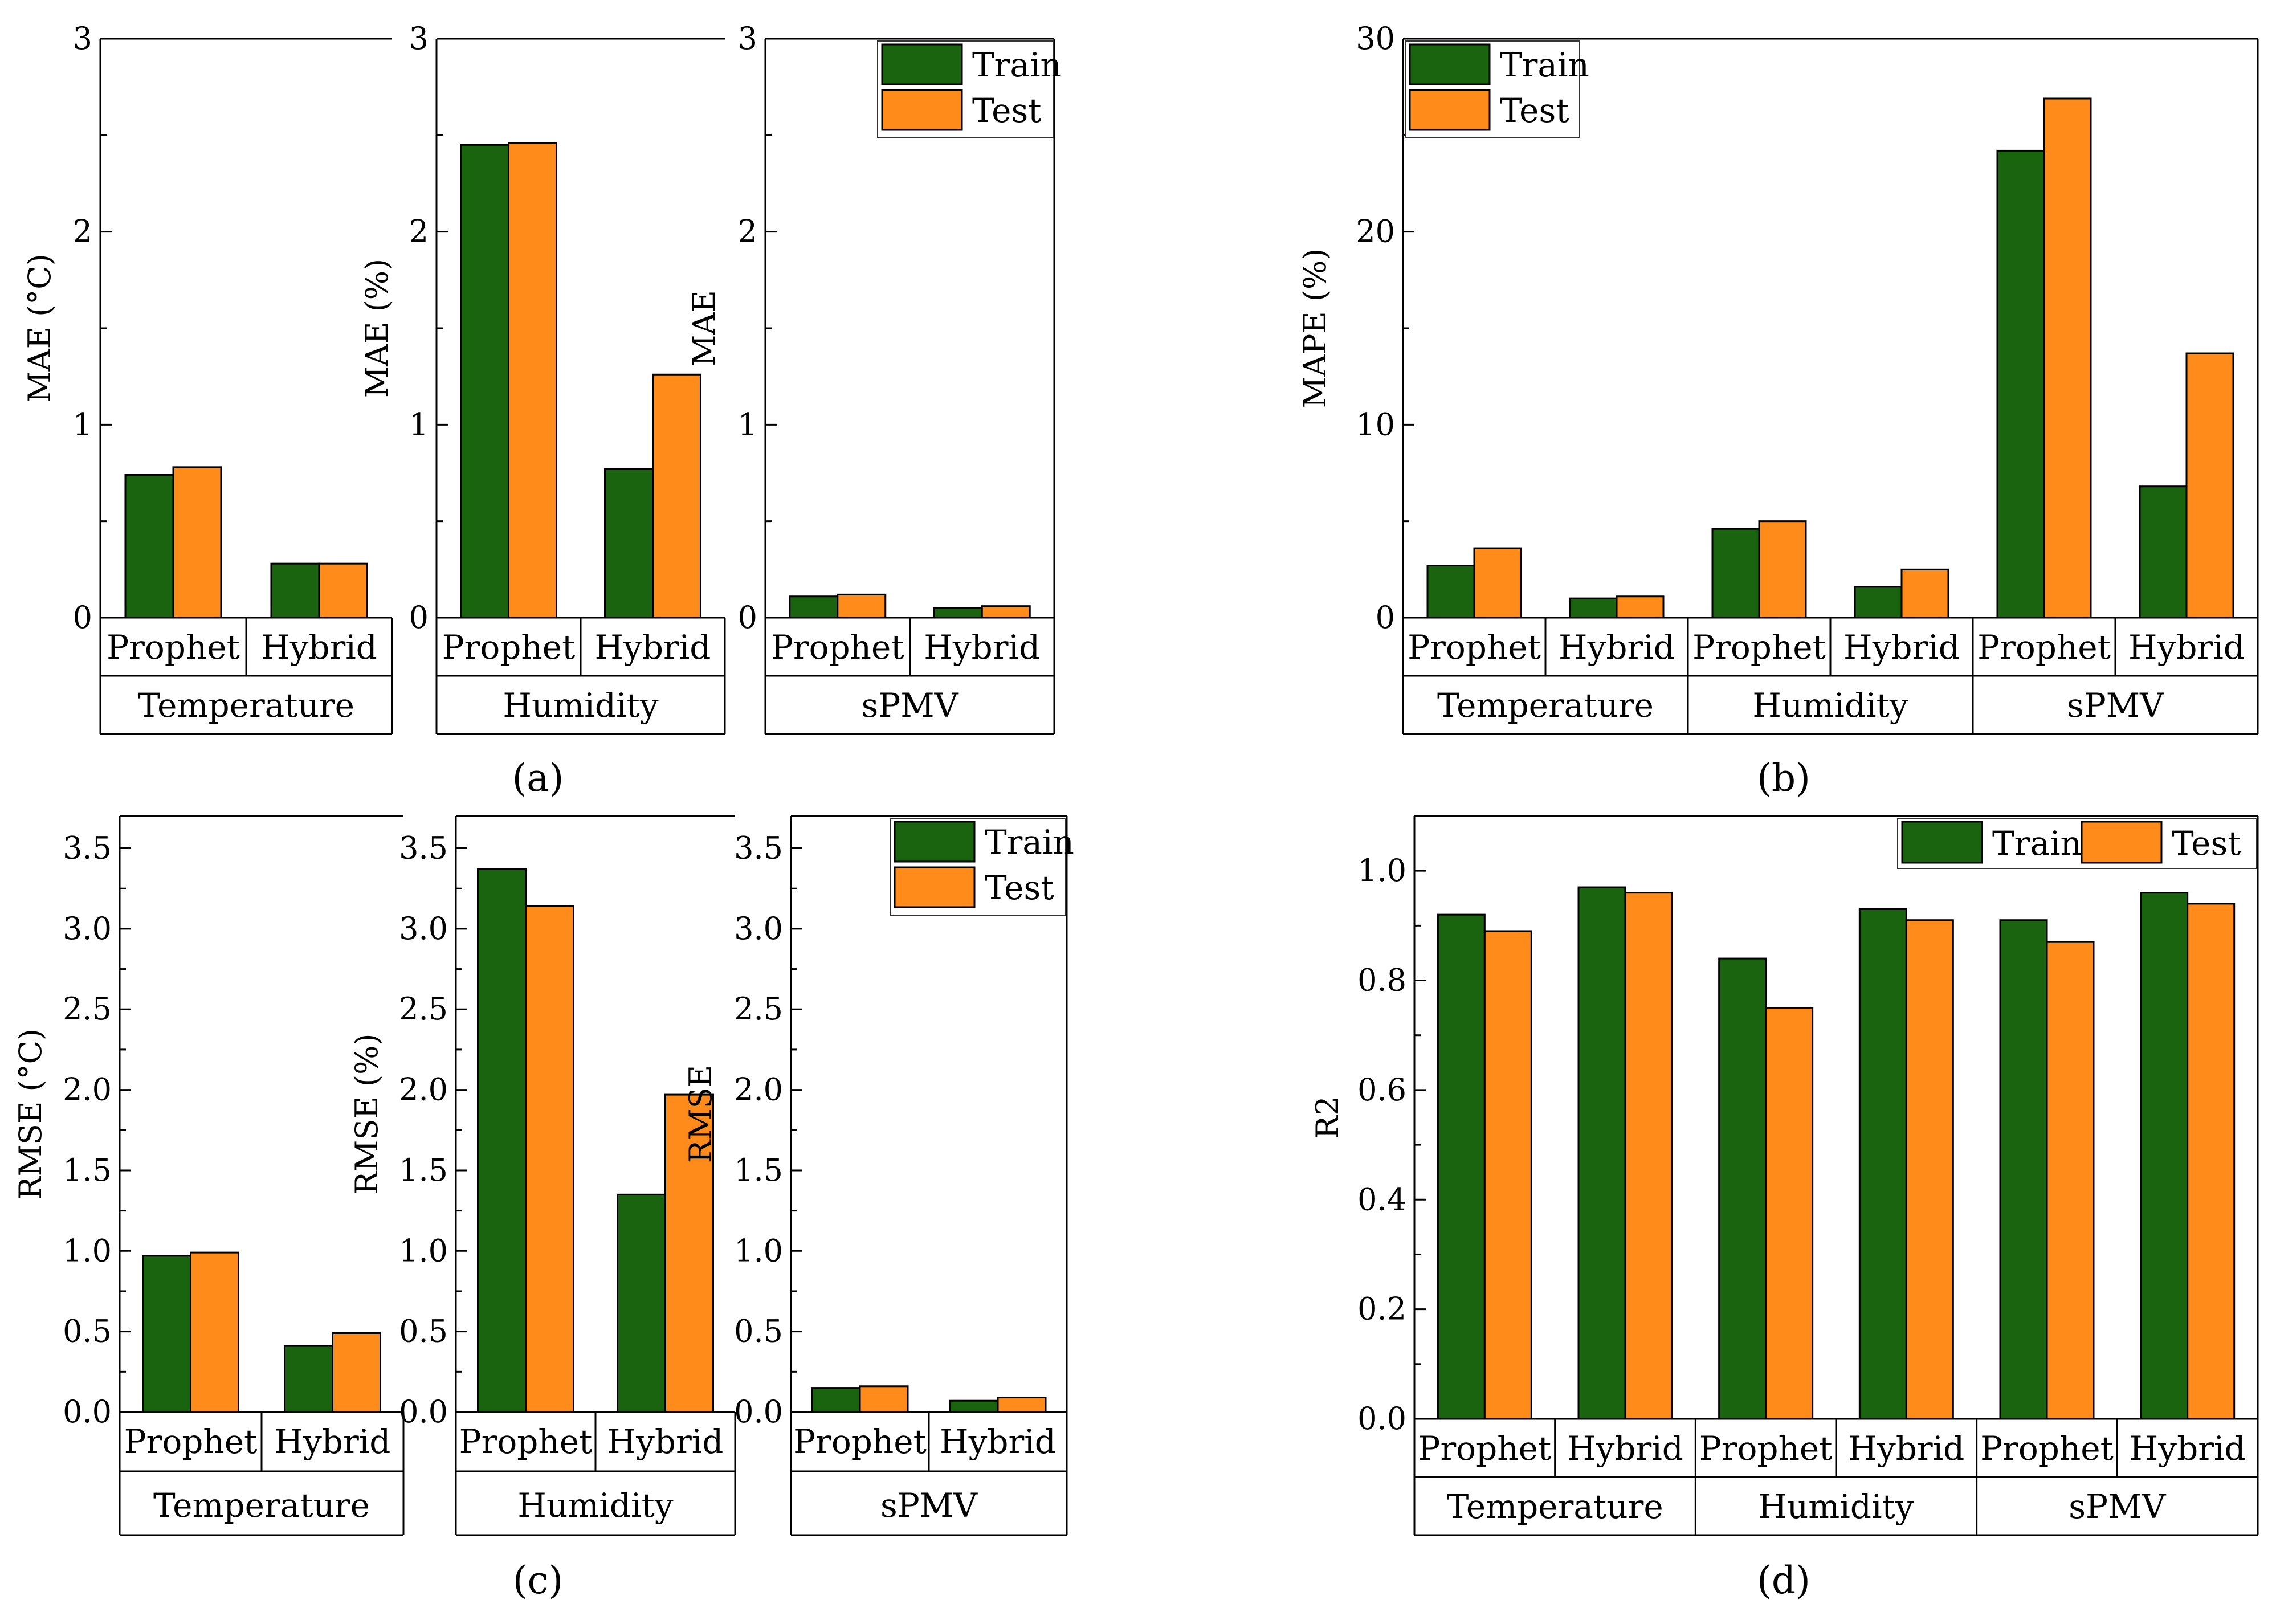  I want to click on y-tick-label: 0.4, so click(1382, 1199).